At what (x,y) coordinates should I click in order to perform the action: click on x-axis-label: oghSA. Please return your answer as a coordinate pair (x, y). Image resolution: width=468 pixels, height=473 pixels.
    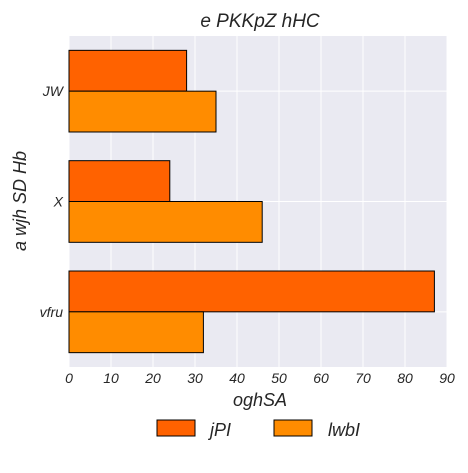
    Looking at the image, I should click on (260, 400).